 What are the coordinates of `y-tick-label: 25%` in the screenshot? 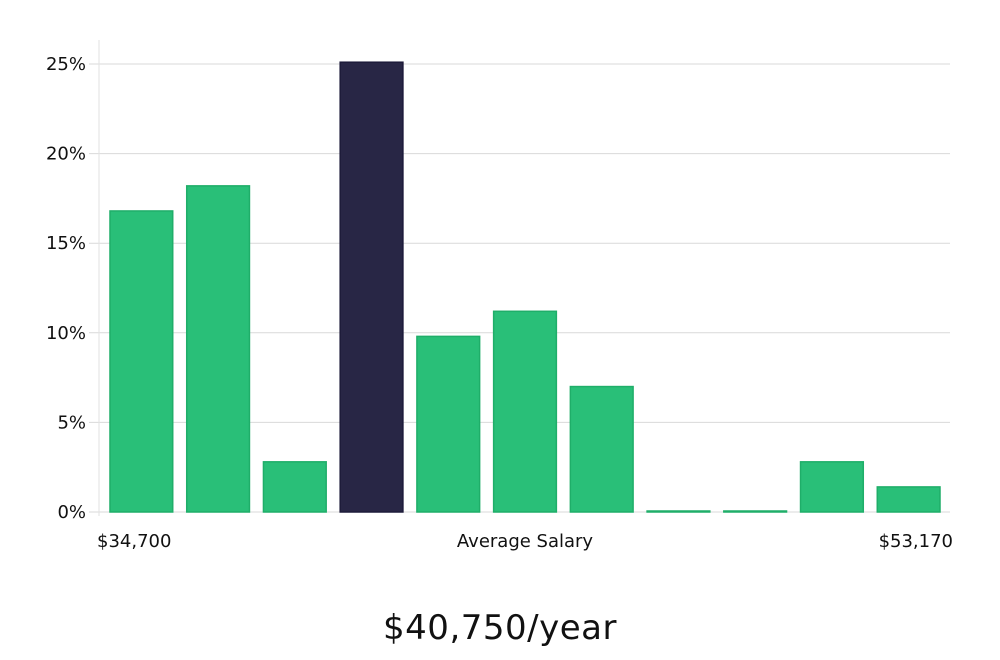 It's located at (66, 64).